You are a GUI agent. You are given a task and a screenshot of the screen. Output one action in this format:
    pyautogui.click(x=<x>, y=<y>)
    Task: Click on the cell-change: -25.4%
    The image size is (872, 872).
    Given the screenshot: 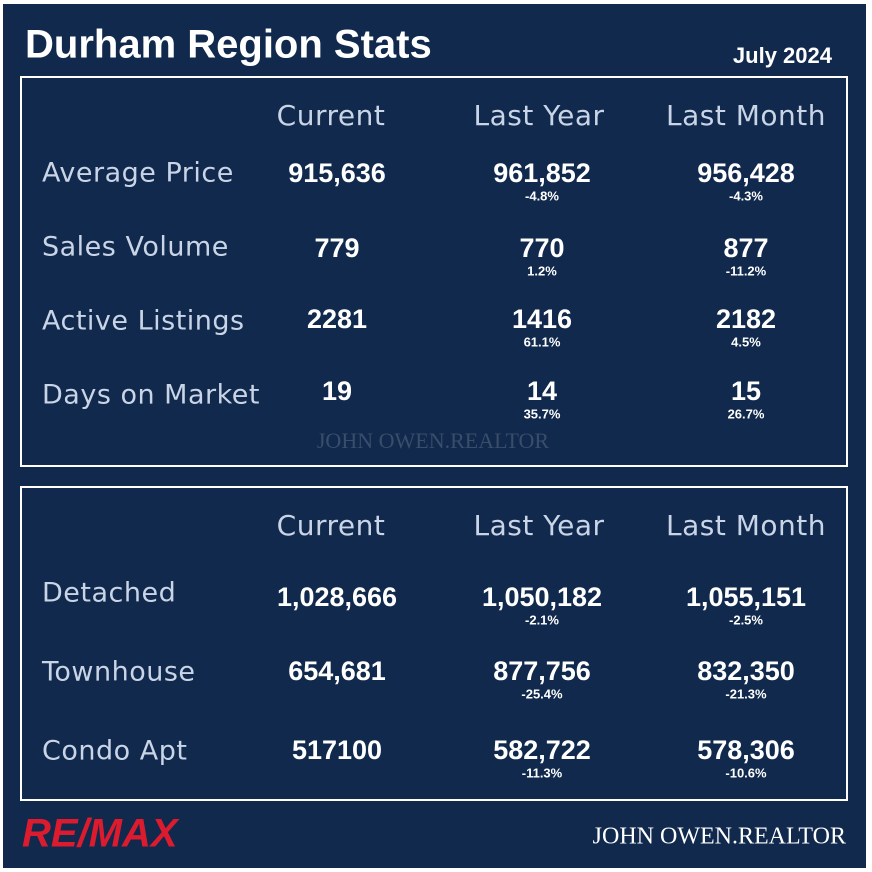 What is the action you would take?
    pyautogui.click(x=542, y=693)
    